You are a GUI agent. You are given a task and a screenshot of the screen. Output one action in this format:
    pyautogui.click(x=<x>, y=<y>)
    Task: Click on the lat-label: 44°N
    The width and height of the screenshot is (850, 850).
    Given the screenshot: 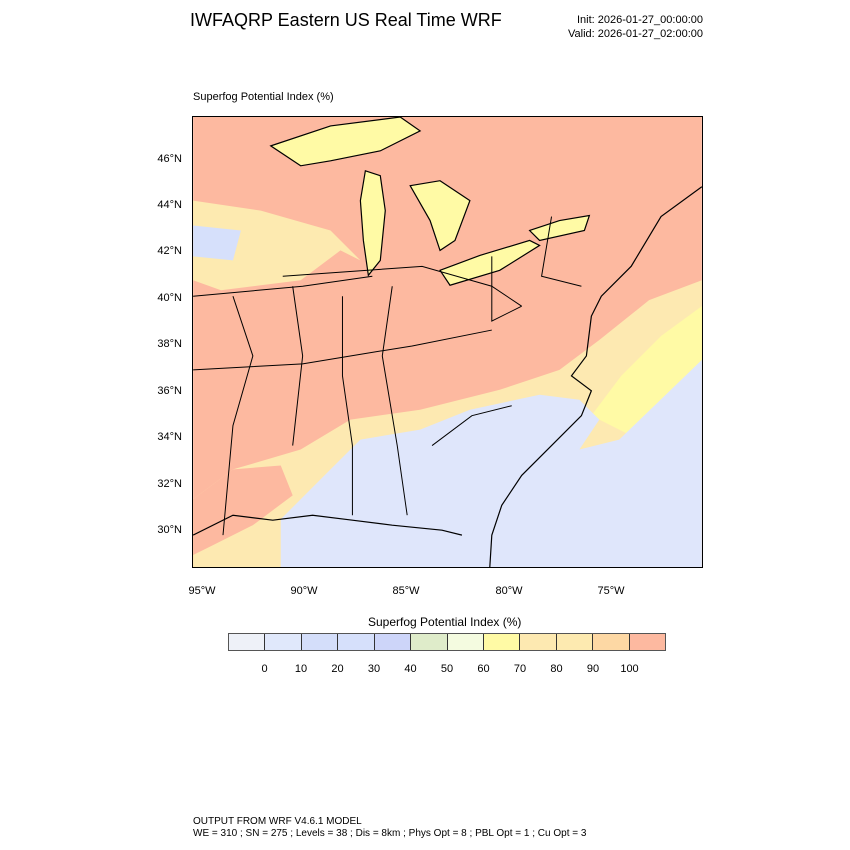 What is the action you would take?
    pyautogui.click(x=169, y=205)
    